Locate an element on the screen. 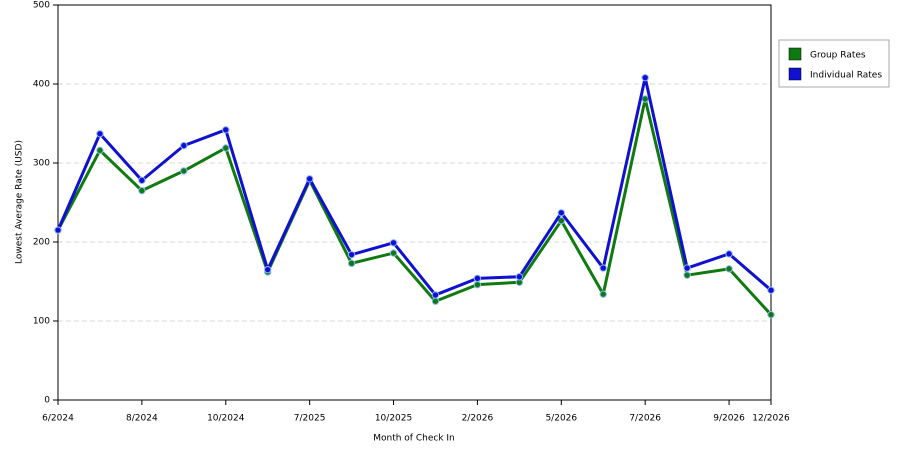  y-axis-label: Lowest Average Rate (USD) is located at coordinates (20, 202).